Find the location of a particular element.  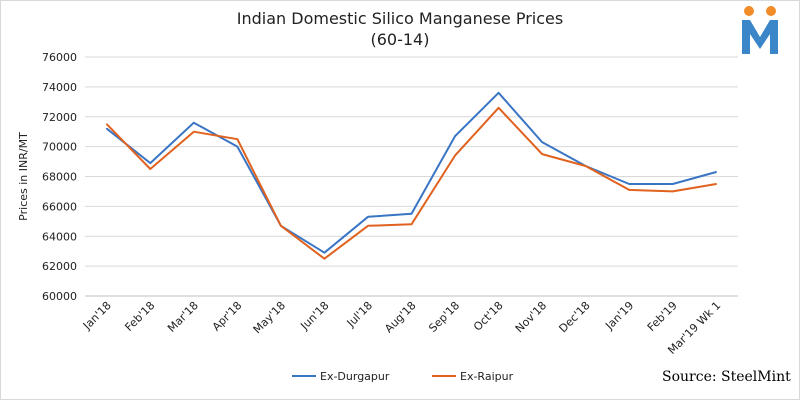

y-tick-label: 62000 is located at coordinates (59, 266).